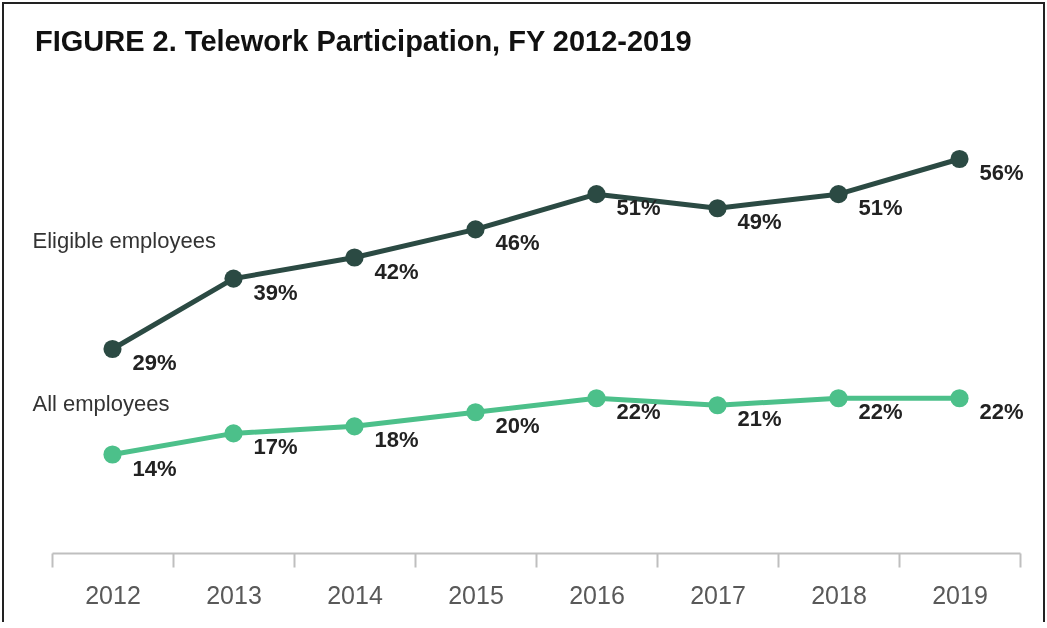 This screenshot has height=628, width=1047. I want to click on data-label: 17%, so click(275, 447).